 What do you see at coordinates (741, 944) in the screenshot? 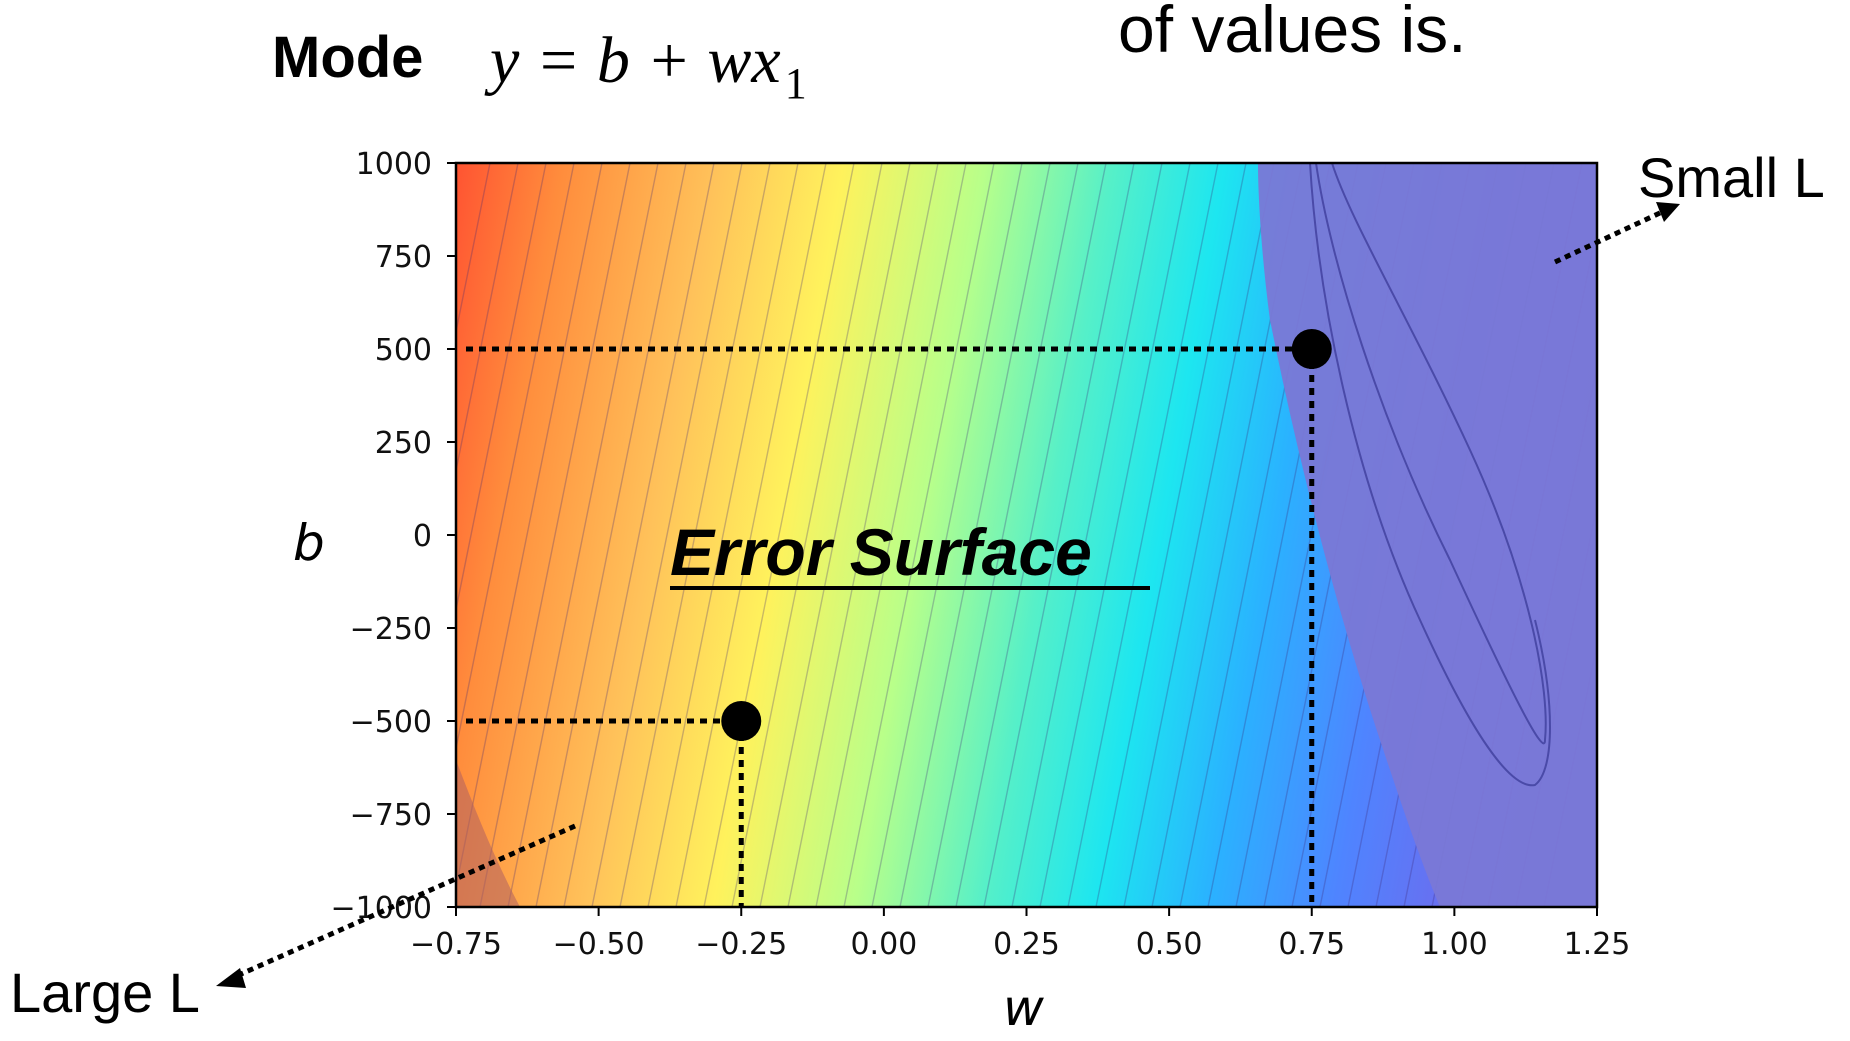
I see `x-tick-label: −0.25` at bounding box center [741, 944].